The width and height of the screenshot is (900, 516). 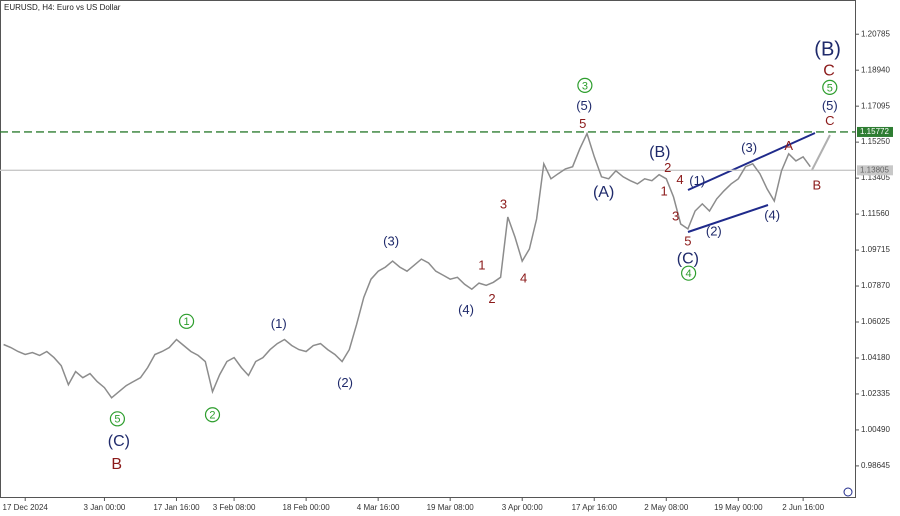 I want to click on y-tick-label: 1.06025, so click(x=875, y=321).